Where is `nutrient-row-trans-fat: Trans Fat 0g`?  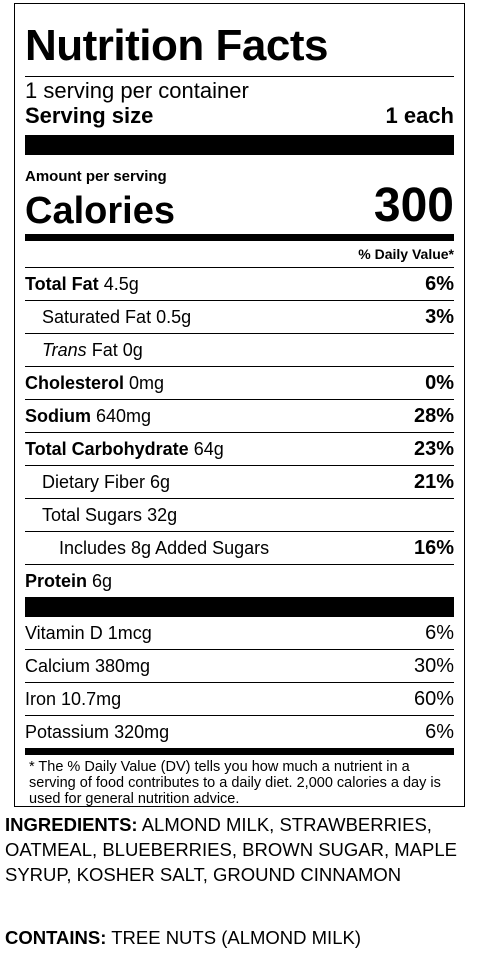
nutrient-row-trans-fat: Trans Fat 0g is located at coordinates (239, 350).